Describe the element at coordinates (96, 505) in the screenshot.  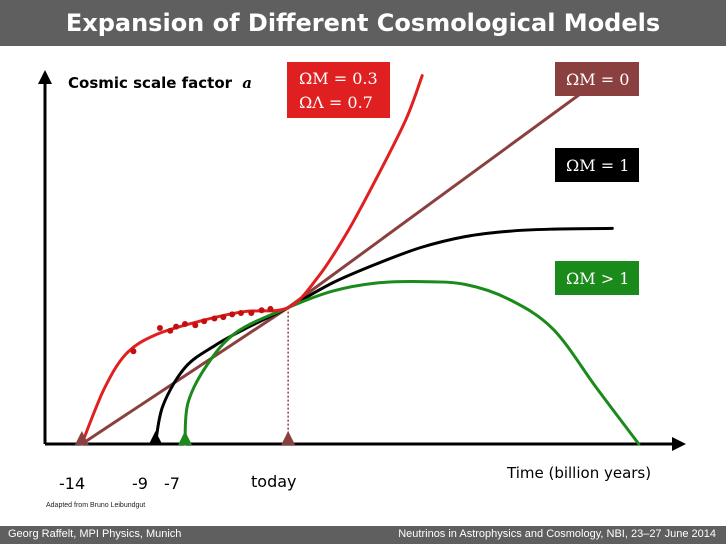
I see `credit-note: Adapted from Bruno Leibundgut` at that location.